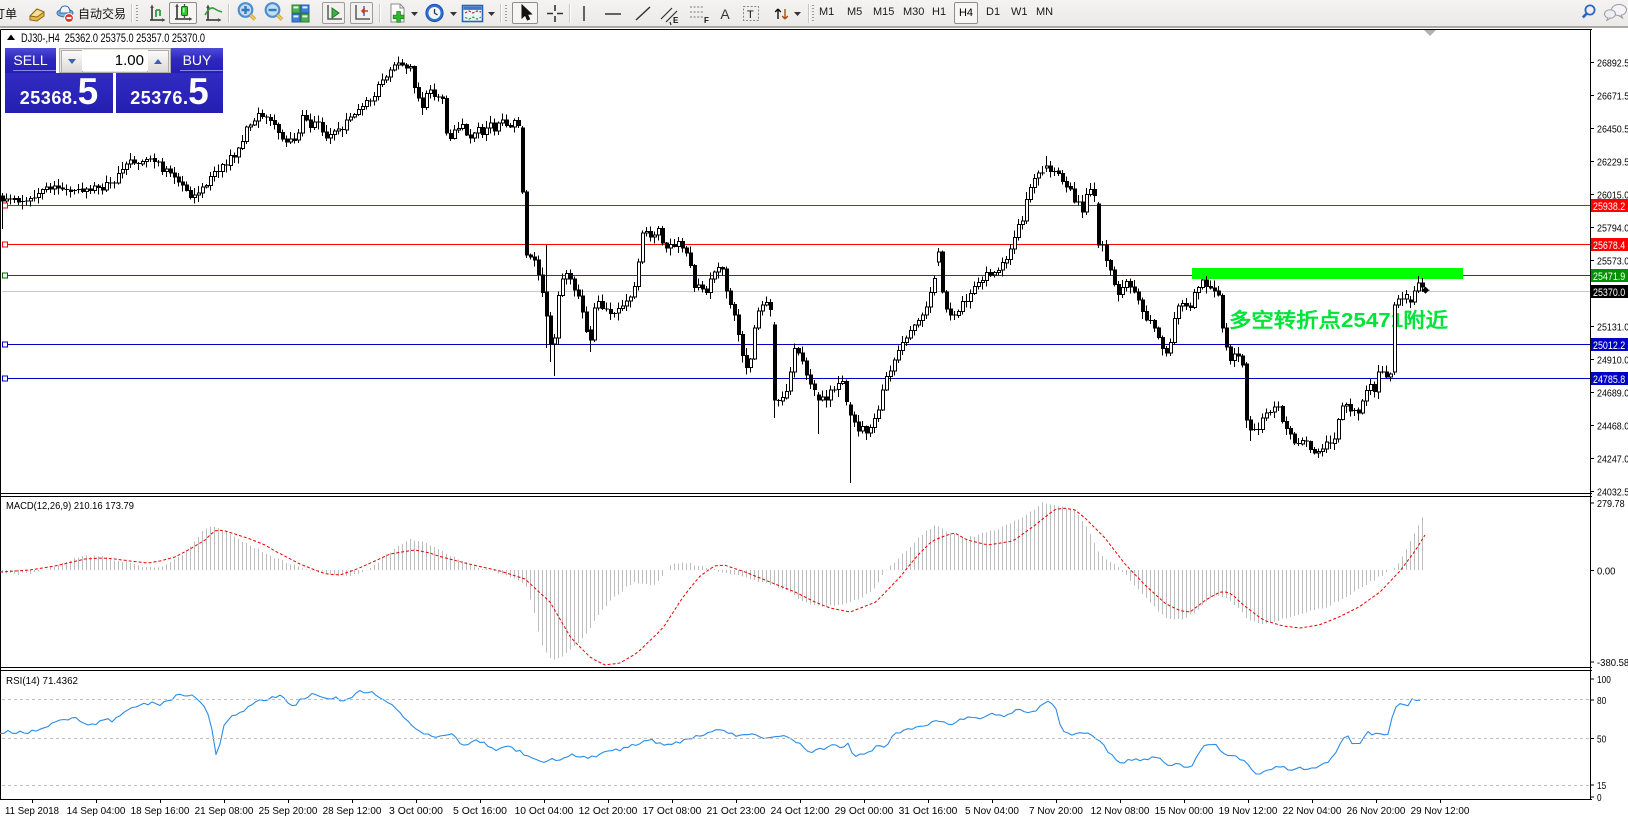 This screenshot has height=820, width=1628. What do you see at coordinates (992, 811) in the screenshot?
I see `svg-text: 5 Nov 04:00` at bounding box center [992, 811].